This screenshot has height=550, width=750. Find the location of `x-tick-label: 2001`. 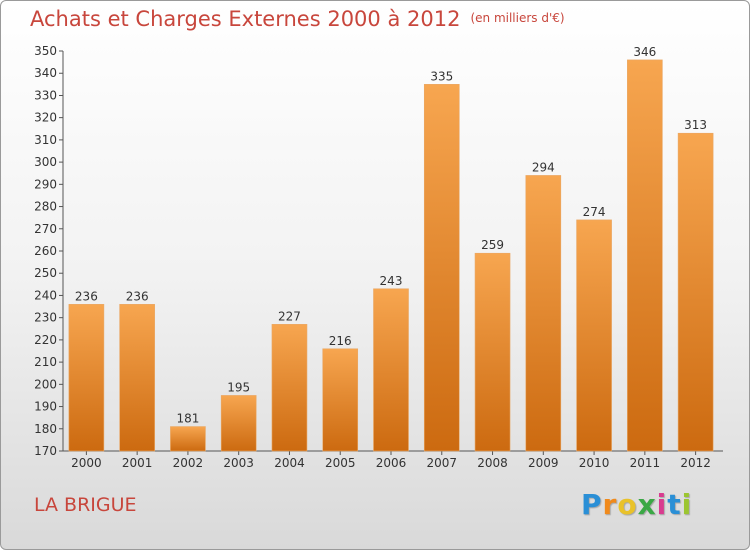

x-tick-label: 2001 is located at coordinates (137, 463).